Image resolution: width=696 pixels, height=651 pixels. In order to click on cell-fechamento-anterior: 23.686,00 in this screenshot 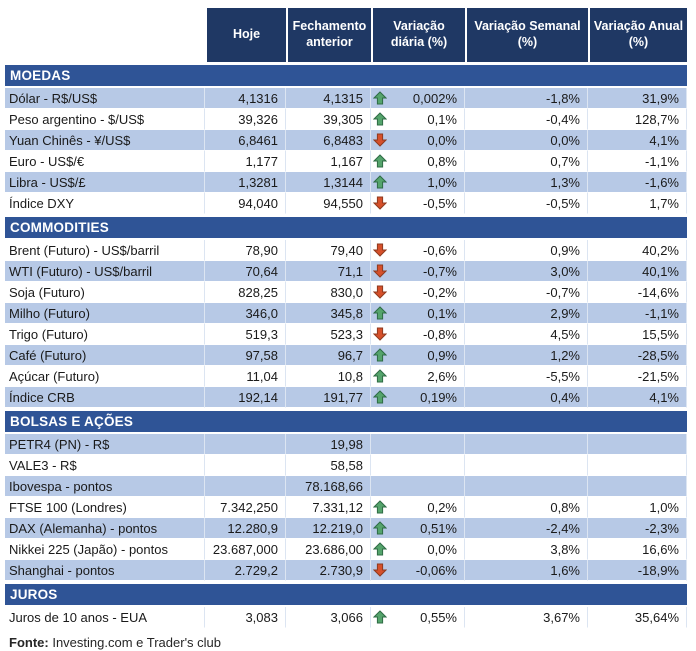, I will do `click(328, 549)`.